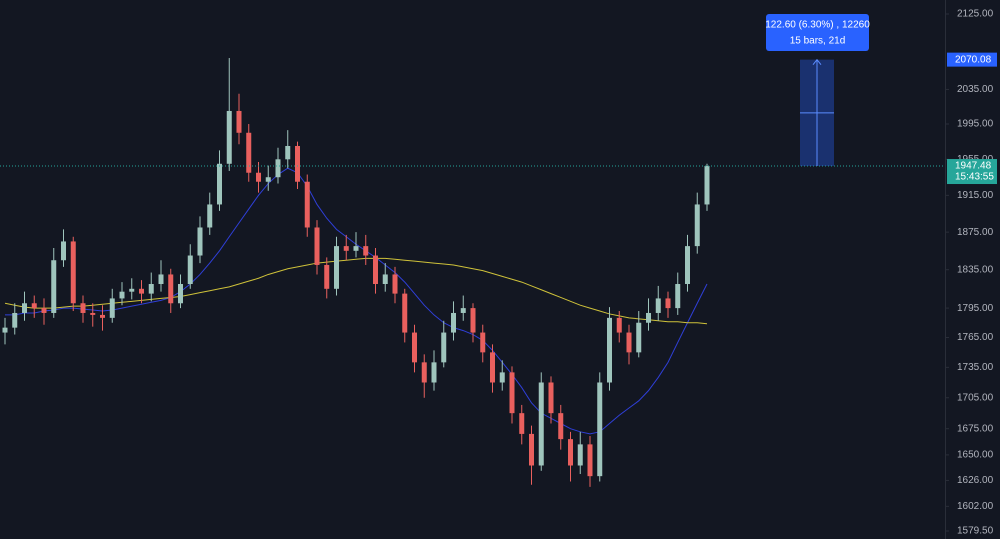  Describe the element at coordinates (975, 308) in the screenshot. I see `y-tick-label: 1795.00` at that location.